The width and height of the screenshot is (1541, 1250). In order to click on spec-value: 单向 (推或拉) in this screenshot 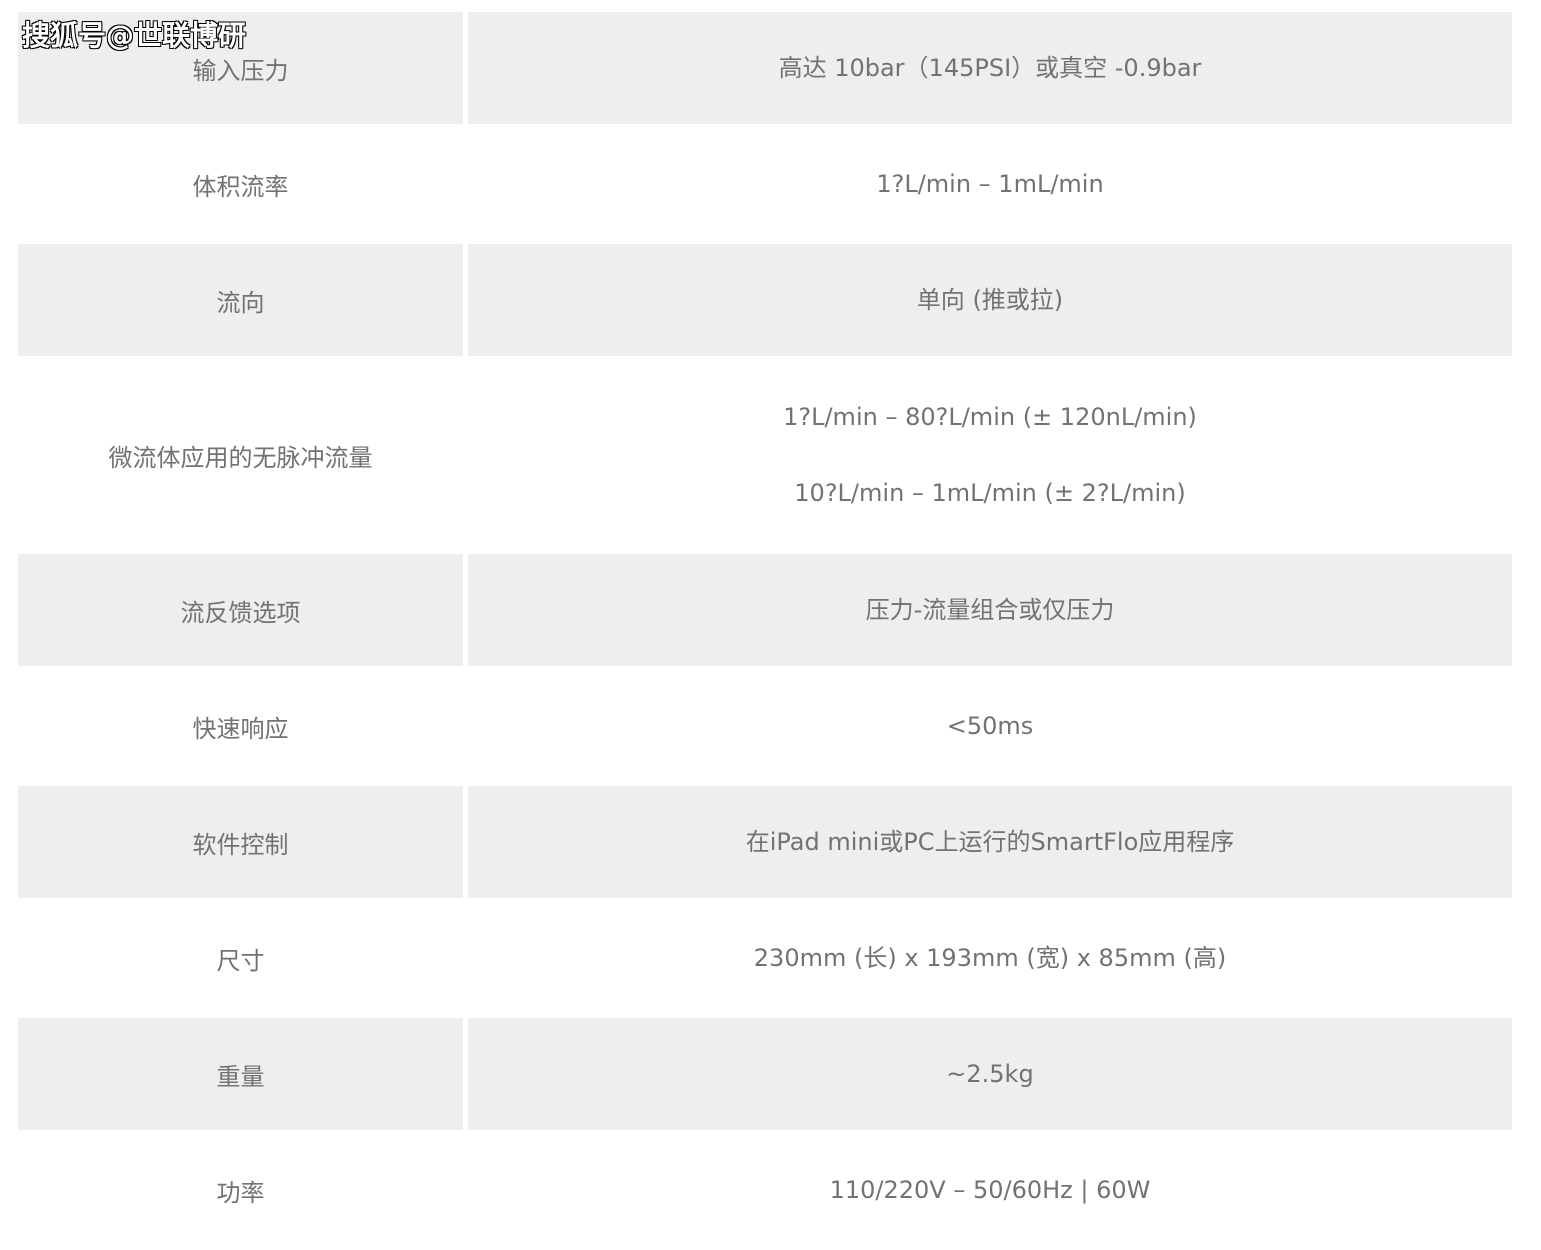, I will do `click(990, 300)`.